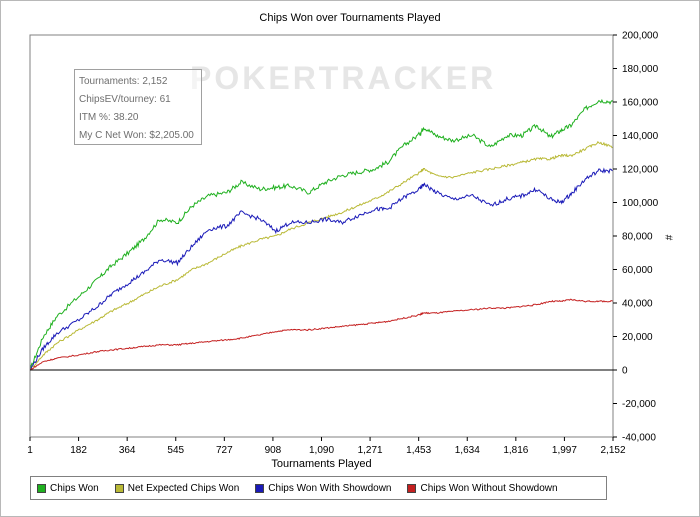 Image resolution: width=700 pixels, height=517 pixels. What do you see at coordinates (564, 450) in the screenshot?
I see `x-tick-label: 1,997` at bounding box center [564, 450].